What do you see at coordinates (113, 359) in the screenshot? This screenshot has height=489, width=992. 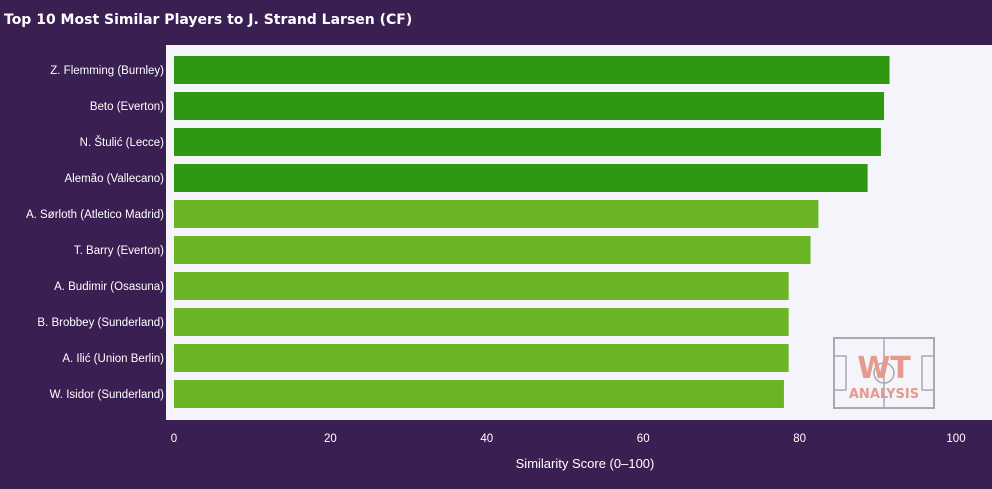 I see `y-tick-label: A. Ilić (Union Berlin)` at bounding box center [113, 359].